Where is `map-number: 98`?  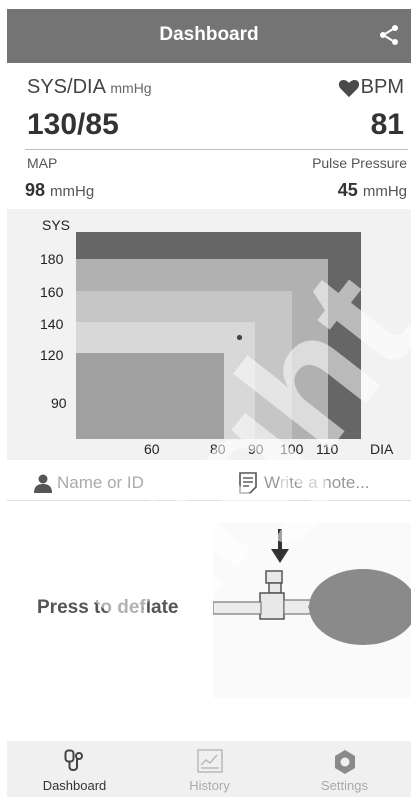 map-number: 98 is located at coordinates (35, 190).